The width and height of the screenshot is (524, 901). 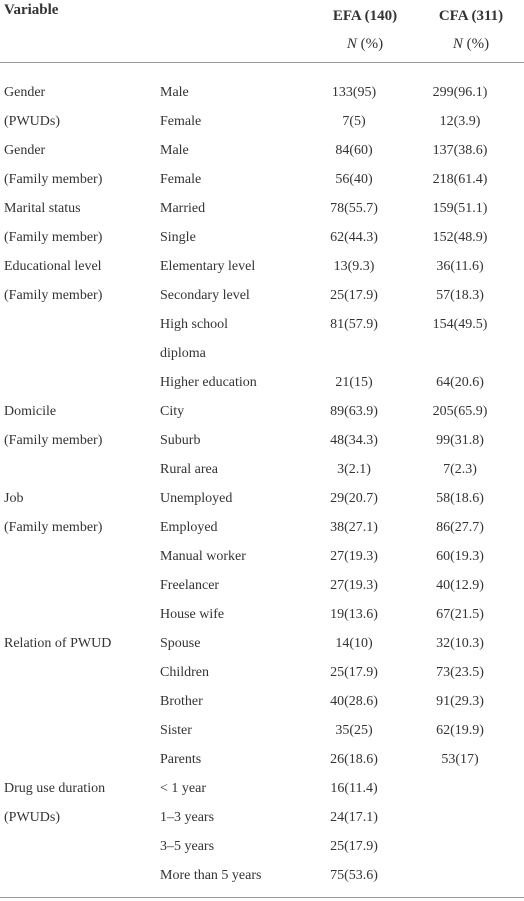 I want to click on variable-cell: Domicile, so click(x=30, y=411).